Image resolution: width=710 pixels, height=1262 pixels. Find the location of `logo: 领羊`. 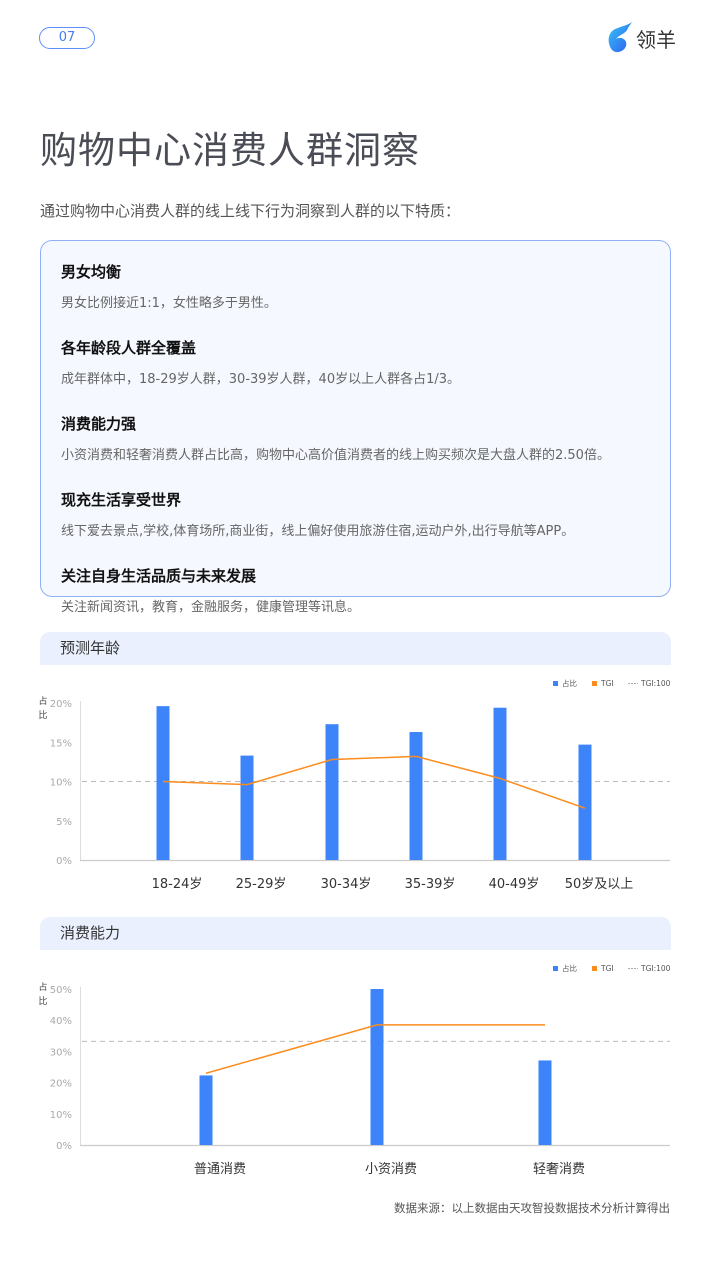

logo: 领羊 is located at coordinates (640, 38).